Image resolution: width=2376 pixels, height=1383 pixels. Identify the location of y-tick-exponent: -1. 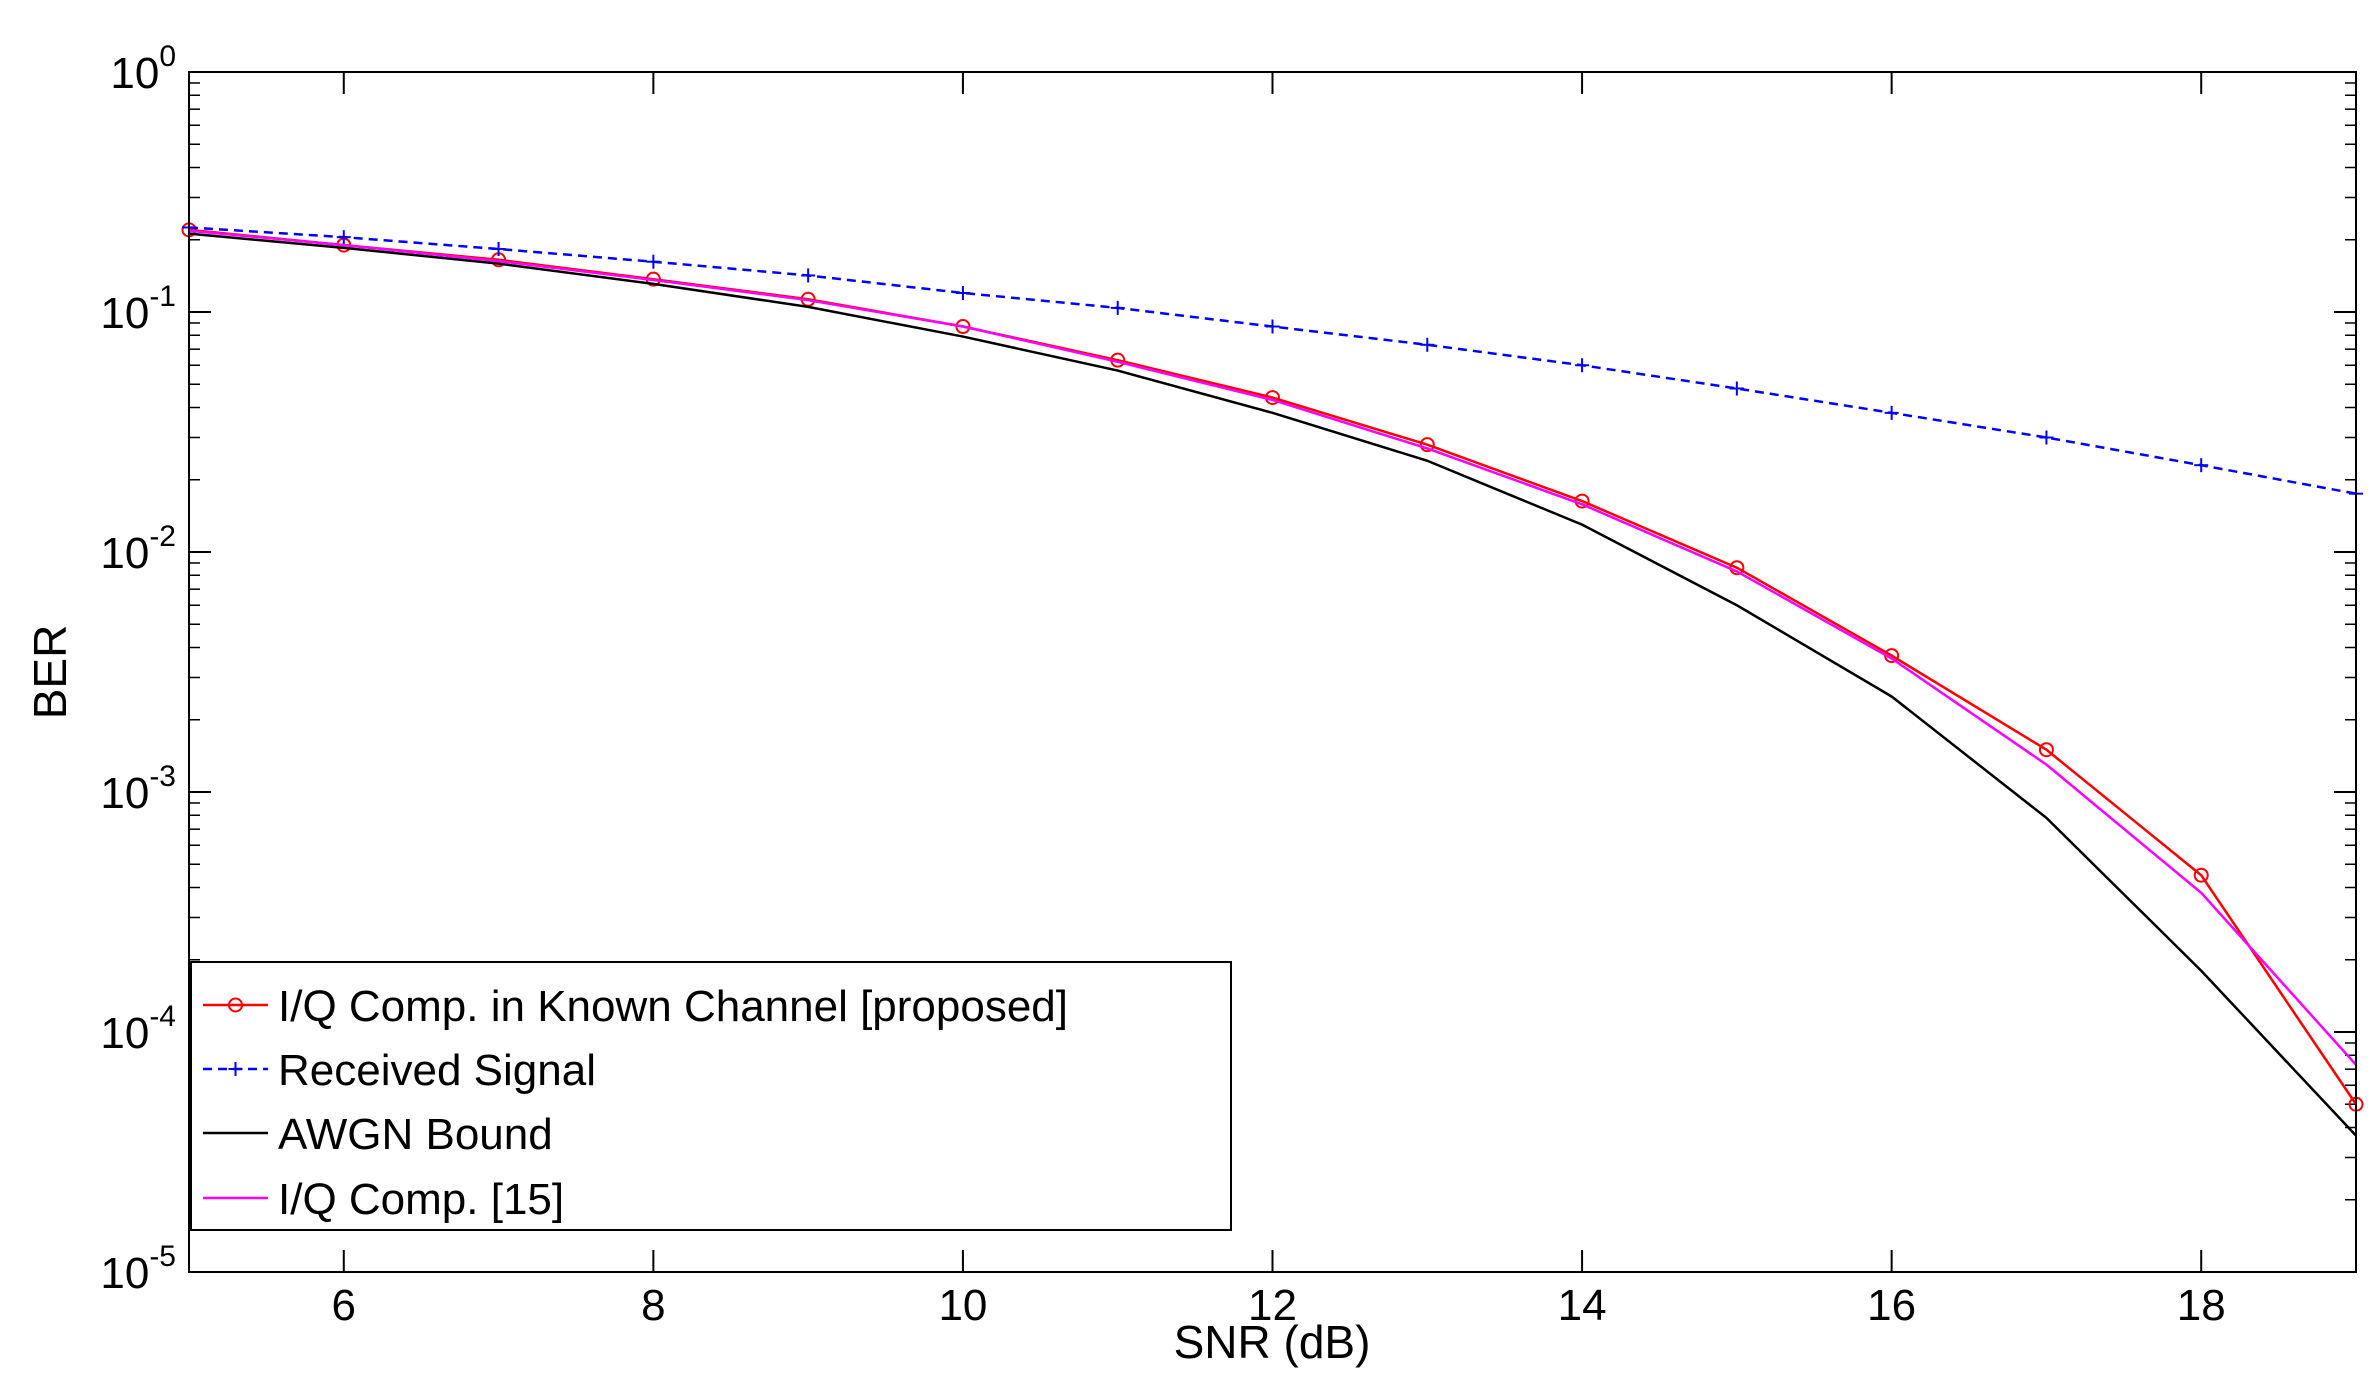
(162, 296).